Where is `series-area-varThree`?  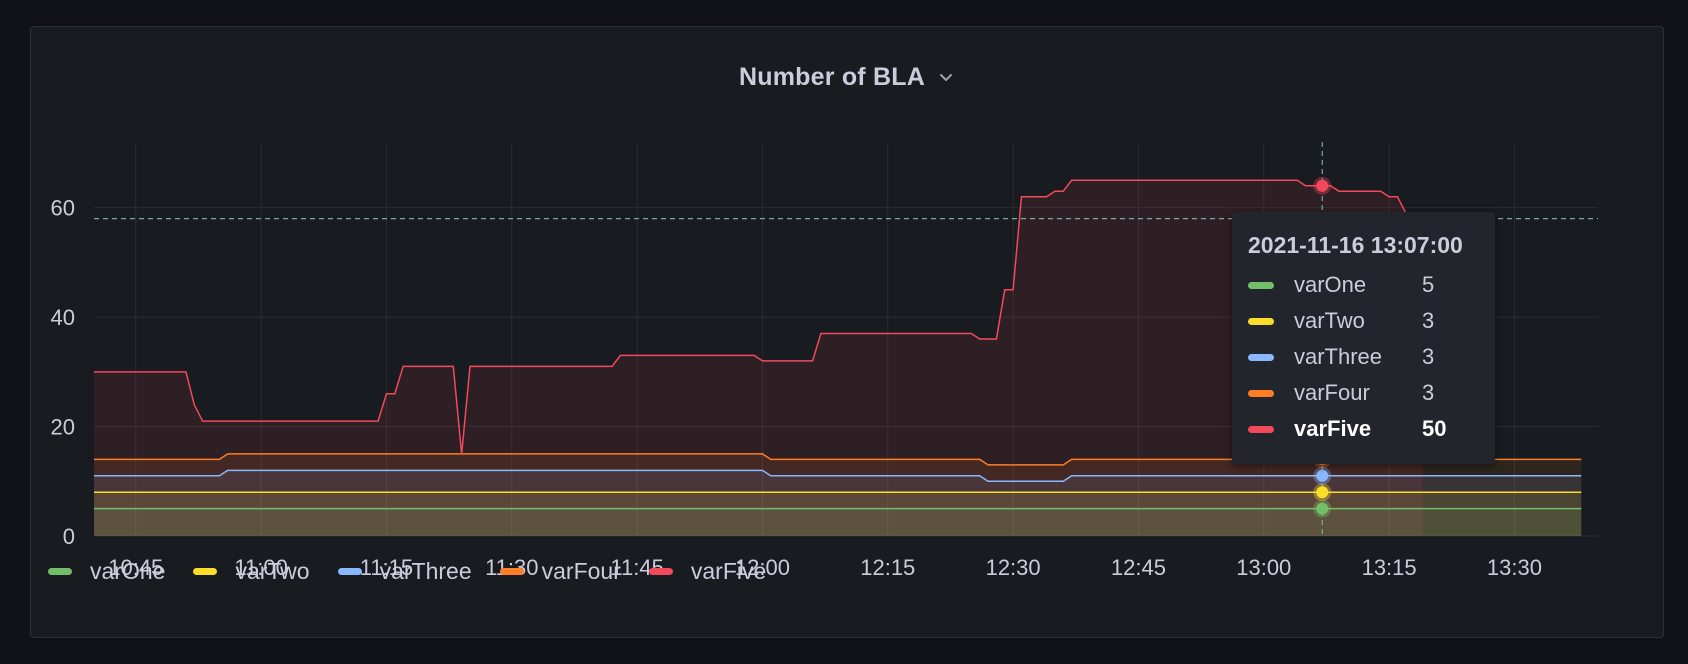
series-area-varThree is located at coordinates (838, 503).